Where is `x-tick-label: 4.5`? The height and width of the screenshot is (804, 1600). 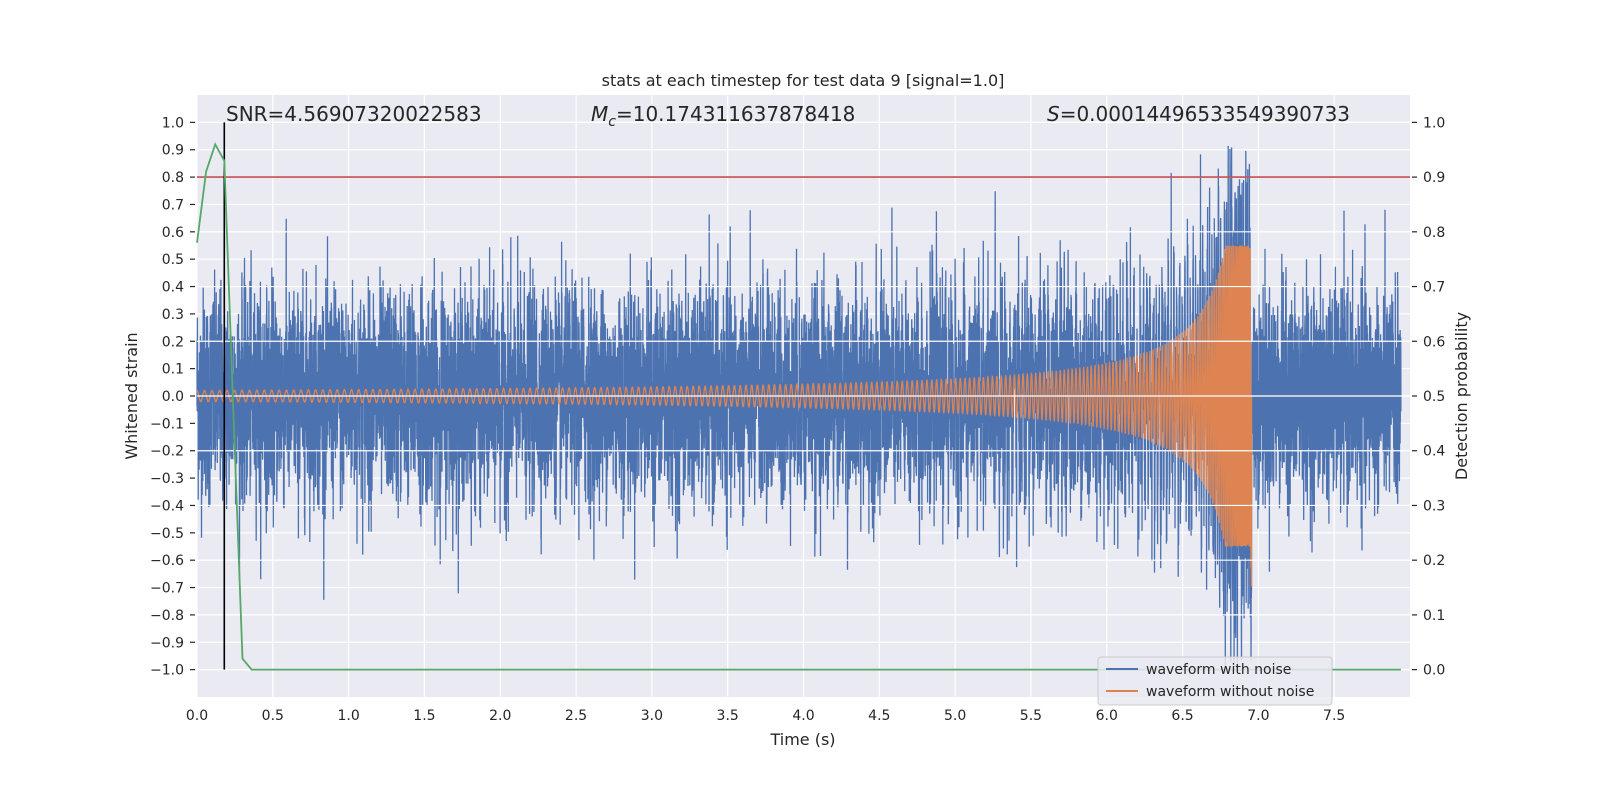 x-tick-label: 4.5 is located at coordinates (879, 716).